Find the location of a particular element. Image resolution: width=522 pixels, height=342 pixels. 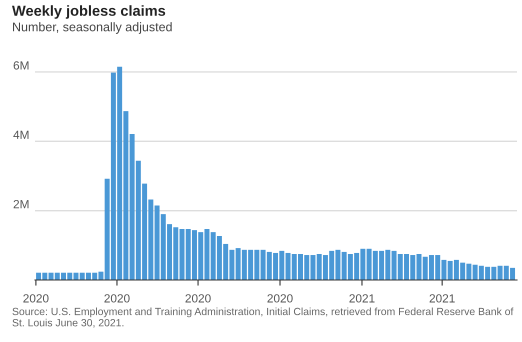

source-note: Source: U.S. Employment and Training Administration, Initial Claims, retrieved from Federal Reserve Bank of St. Louis June 30, 2021. is located at coordinates (263, 318).